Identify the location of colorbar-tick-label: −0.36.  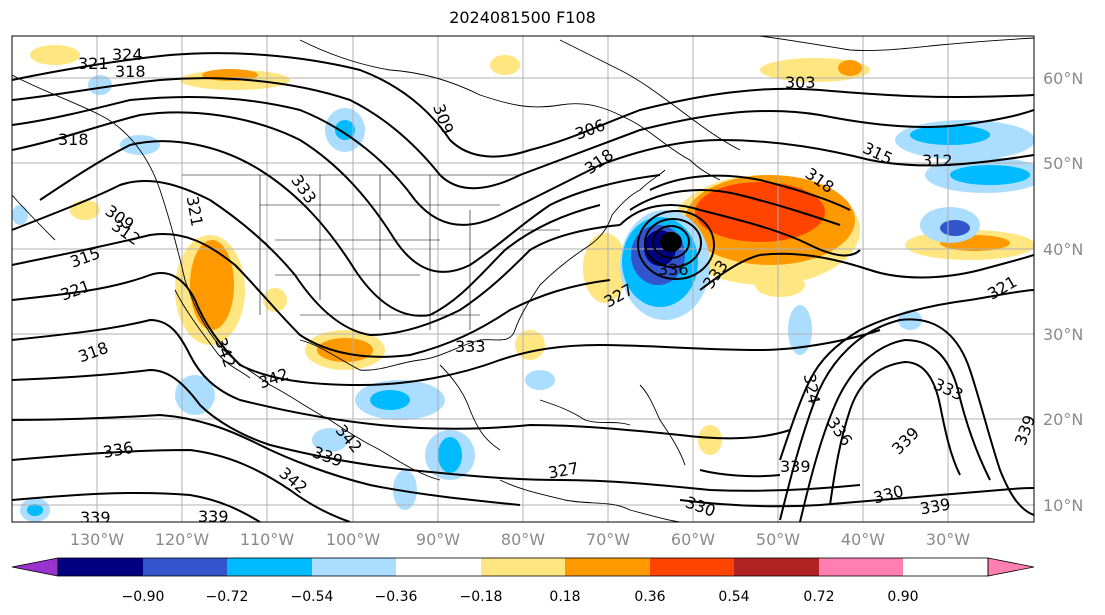
(396, 597).